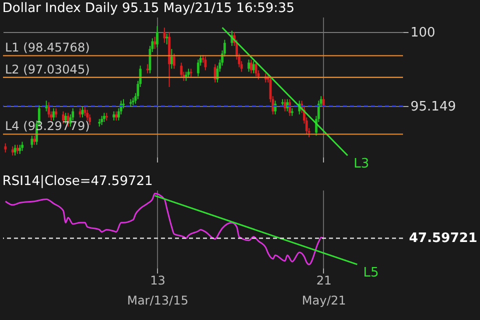 Image resolution: width=480 pixels, height=320 pixels. I want to click on ref-line-label: L2 (97.03045), so click(47, 69).